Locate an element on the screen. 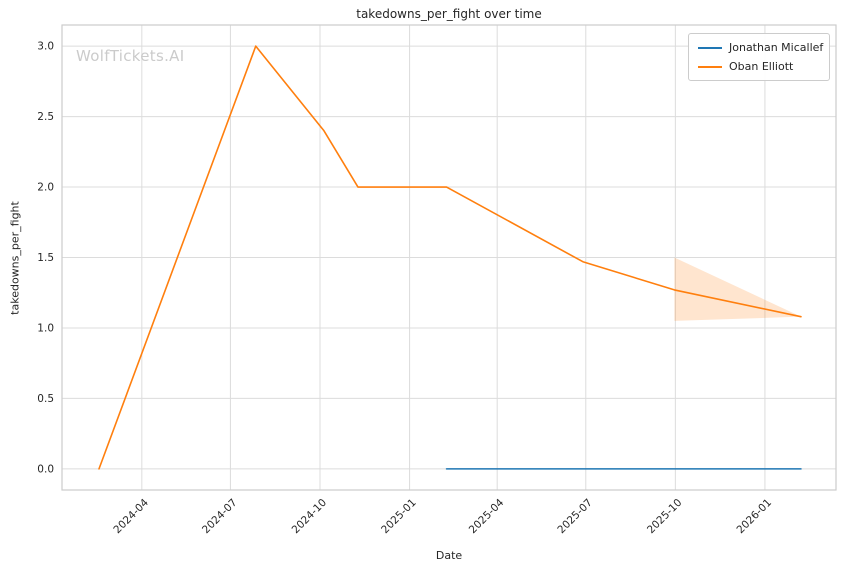 The height and width of the screenshot is (575, 844). x-tick-label: 2026-01 is located at coordinates (755, 517).